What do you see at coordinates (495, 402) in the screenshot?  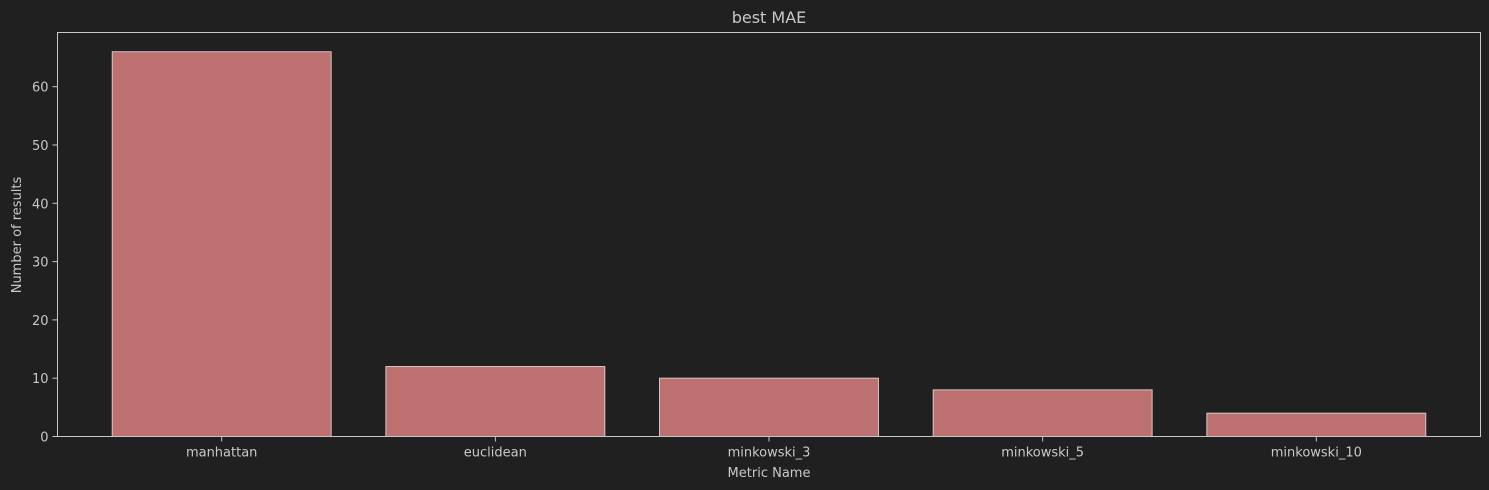 I see `bar-euclidean` at bounding box center [495, 402].